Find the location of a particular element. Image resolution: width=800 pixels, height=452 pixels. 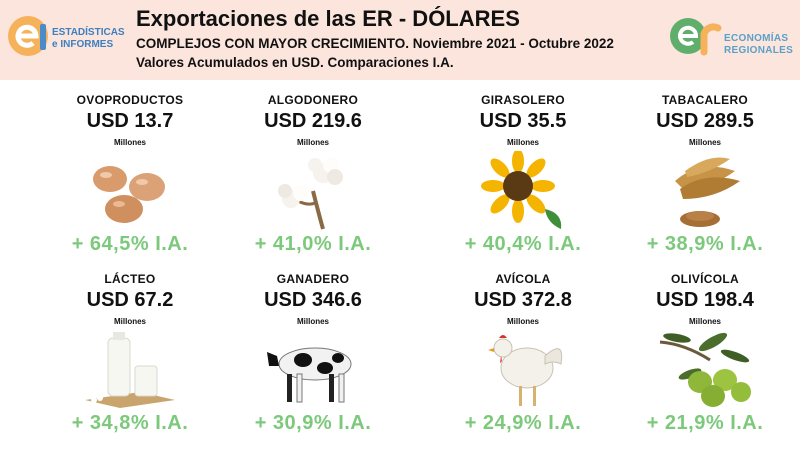

card-value: USD 35.5 is located at coordinates (523, 121).